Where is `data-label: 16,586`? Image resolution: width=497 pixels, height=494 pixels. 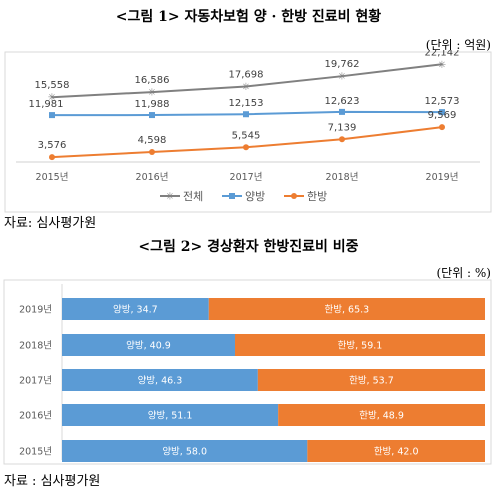 data-label: 16,586 is located at coordinates (152, 80).